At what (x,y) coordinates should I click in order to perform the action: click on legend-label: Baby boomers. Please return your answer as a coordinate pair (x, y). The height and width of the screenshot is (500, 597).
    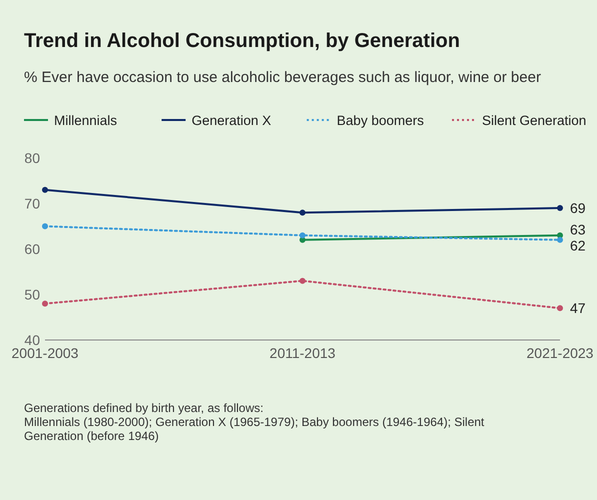
    Looking at the image, I should click on (380, 120).